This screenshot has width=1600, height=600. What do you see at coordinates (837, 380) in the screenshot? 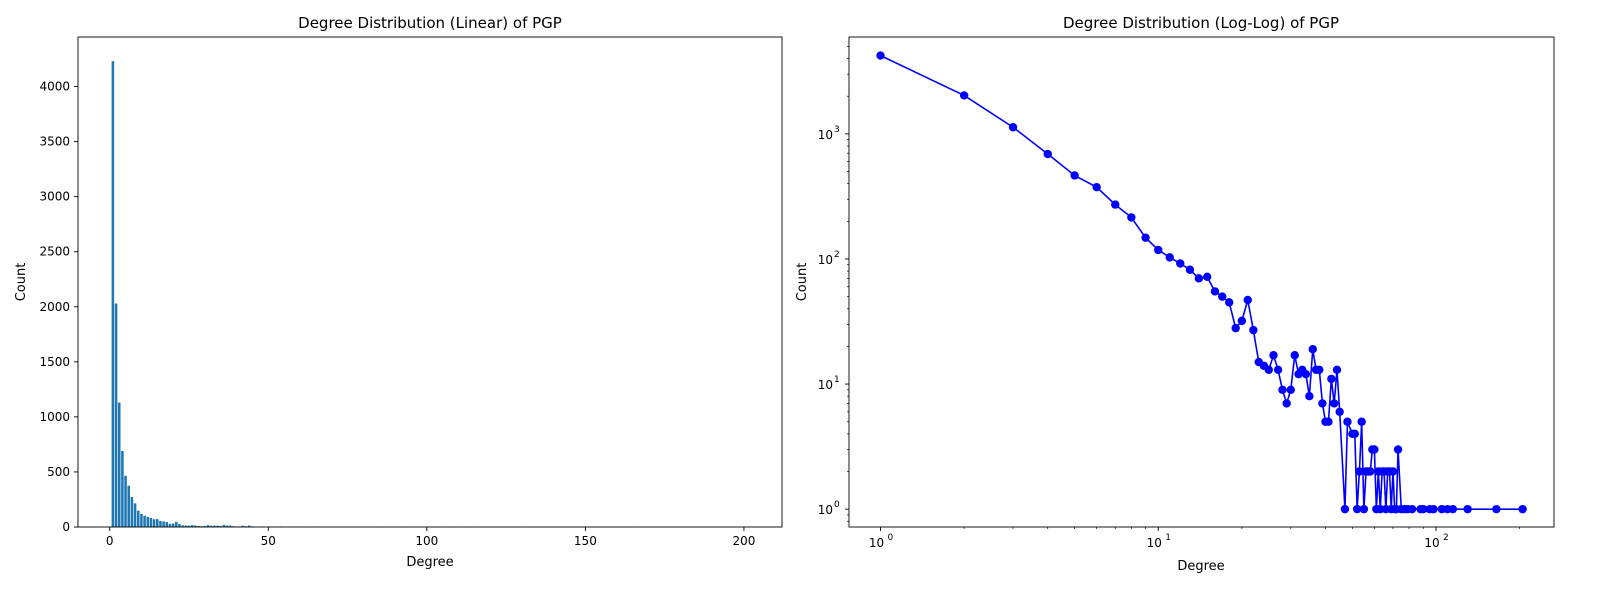
I see `y-tick-exponent: 1` at bounding box center [837, 380].